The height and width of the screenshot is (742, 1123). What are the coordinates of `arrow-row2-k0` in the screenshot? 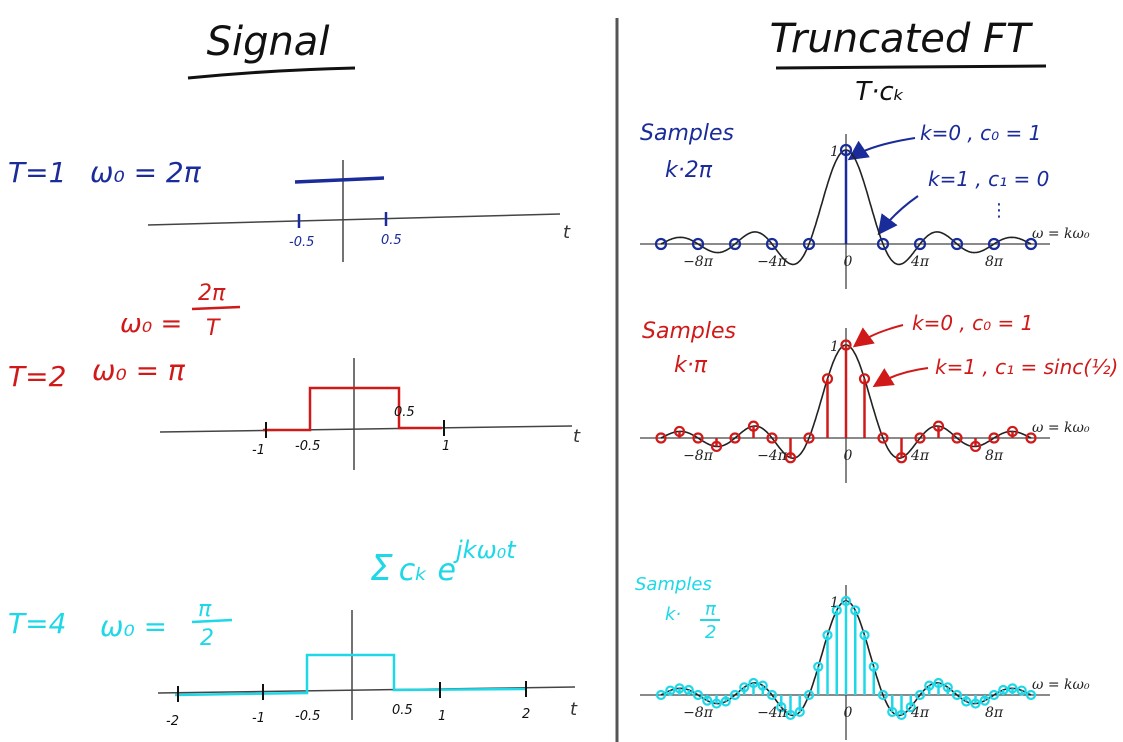 It's located at (878, 336).